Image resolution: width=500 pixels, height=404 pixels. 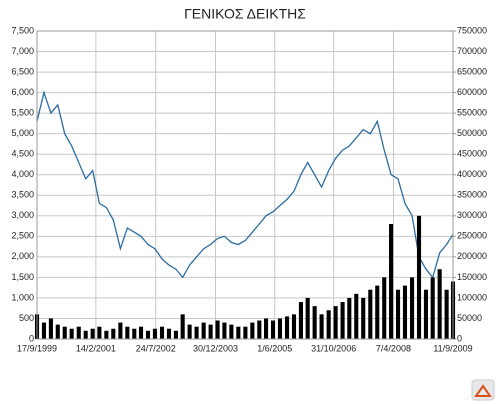 What do you see at coordinates (472, 113) in the screenshot?
I see `y2-tick-label: 550000` at bounding box center [472, 113].